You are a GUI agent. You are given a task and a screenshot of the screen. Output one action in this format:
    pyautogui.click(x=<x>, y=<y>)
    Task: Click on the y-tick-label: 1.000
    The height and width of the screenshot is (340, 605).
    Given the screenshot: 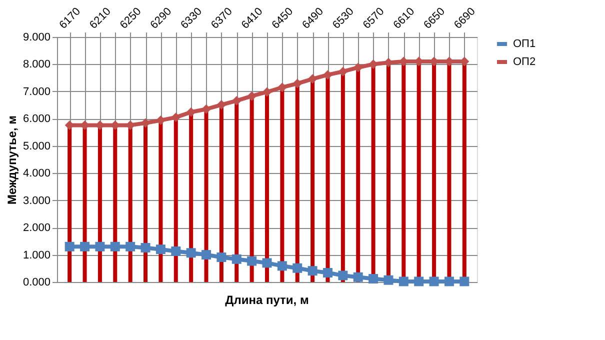 What is the action you would take?
    pyautogui.click(x=36, y=255)
    